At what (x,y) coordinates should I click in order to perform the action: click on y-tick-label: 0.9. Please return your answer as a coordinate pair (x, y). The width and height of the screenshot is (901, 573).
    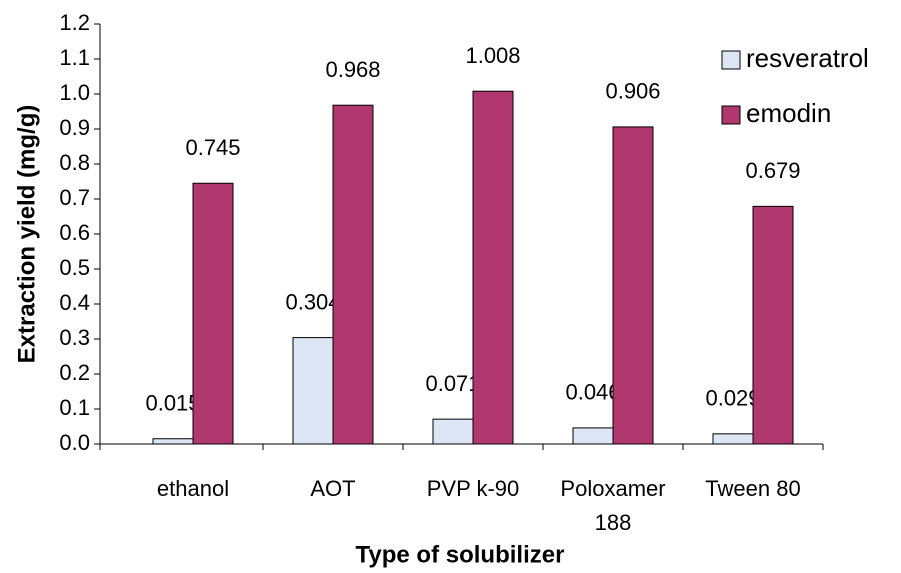
    Looking at the image, I should click on (74, 127).